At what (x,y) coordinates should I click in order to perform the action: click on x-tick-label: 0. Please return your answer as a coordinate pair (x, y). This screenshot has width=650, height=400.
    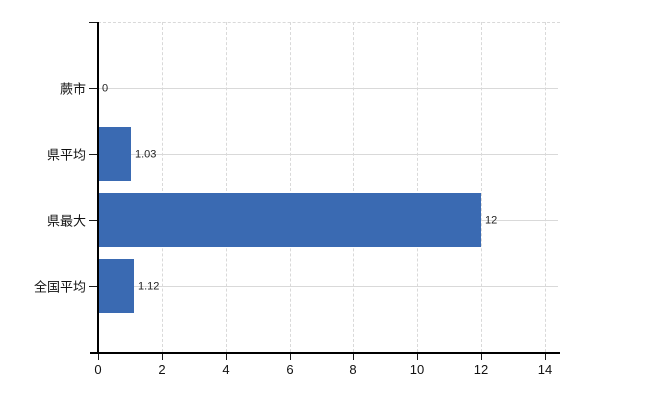
    Looking at the image, I should click on (98, 369).